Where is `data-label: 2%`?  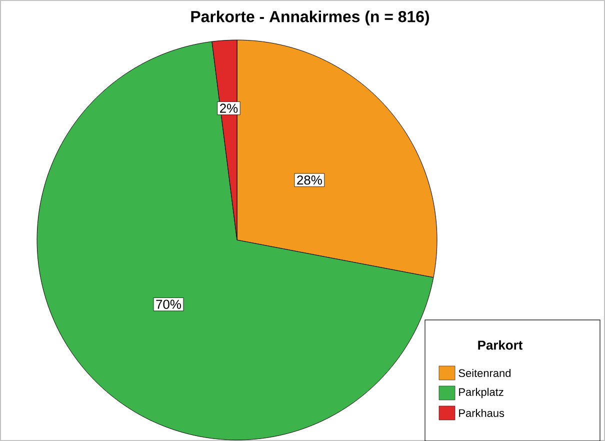
data-label: 2% is located at coordinates (229, 108).